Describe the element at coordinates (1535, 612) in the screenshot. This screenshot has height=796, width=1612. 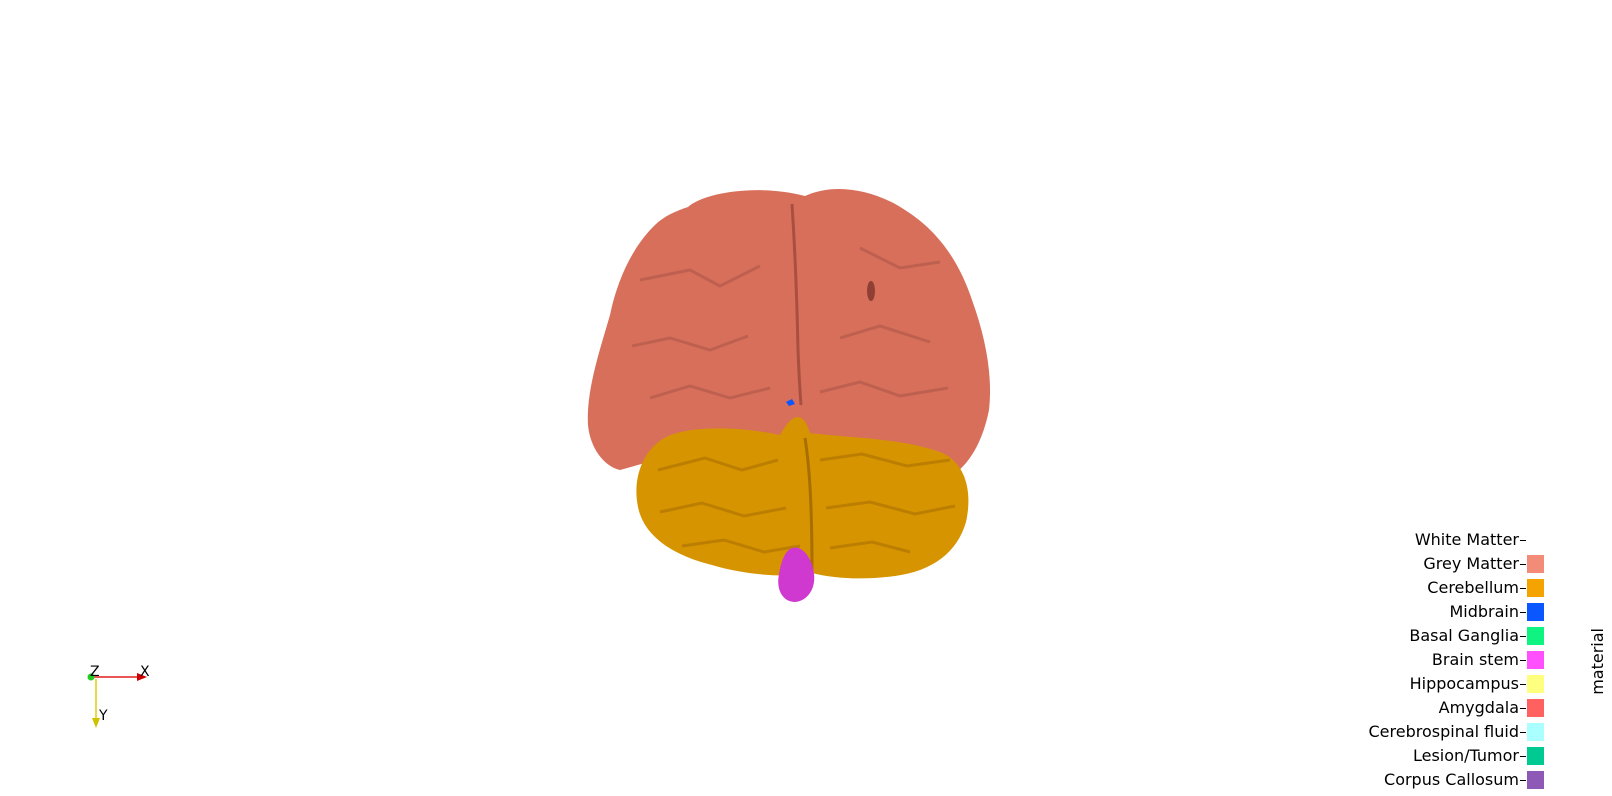
I see `legend-swatch-midbrain` at that location.